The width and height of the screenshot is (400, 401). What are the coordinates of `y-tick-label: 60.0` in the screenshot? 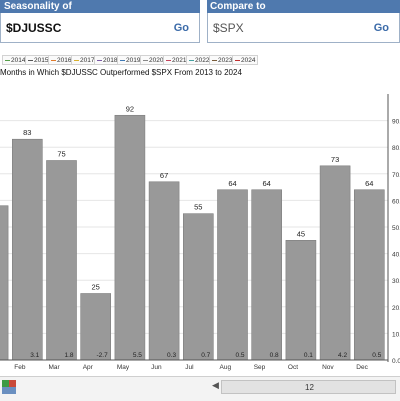 It's located at (396, 201).